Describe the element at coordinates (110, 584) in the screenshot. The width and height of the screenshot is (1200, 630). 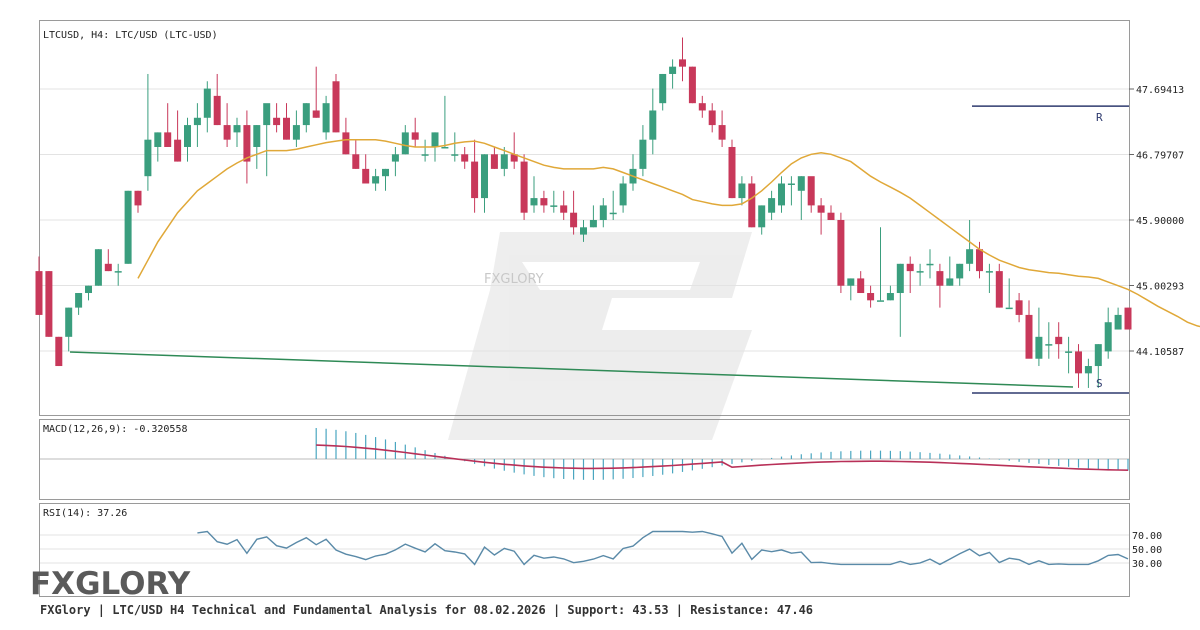
I see `brand-logo: FXGLORY` at that location.